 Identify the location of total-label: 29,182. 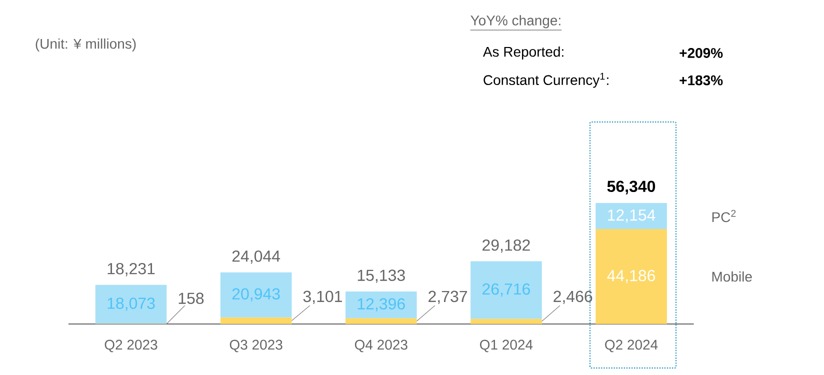
(506, 246).